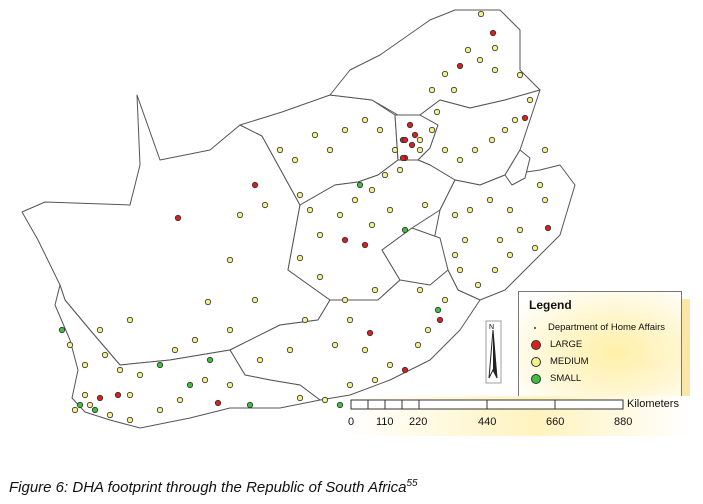 Image resolution: width=703 pixels, height=504 pixels. Describe the element at coordinates (550, 305) in the screenshot. I see `legend-title: Legend` at that location.